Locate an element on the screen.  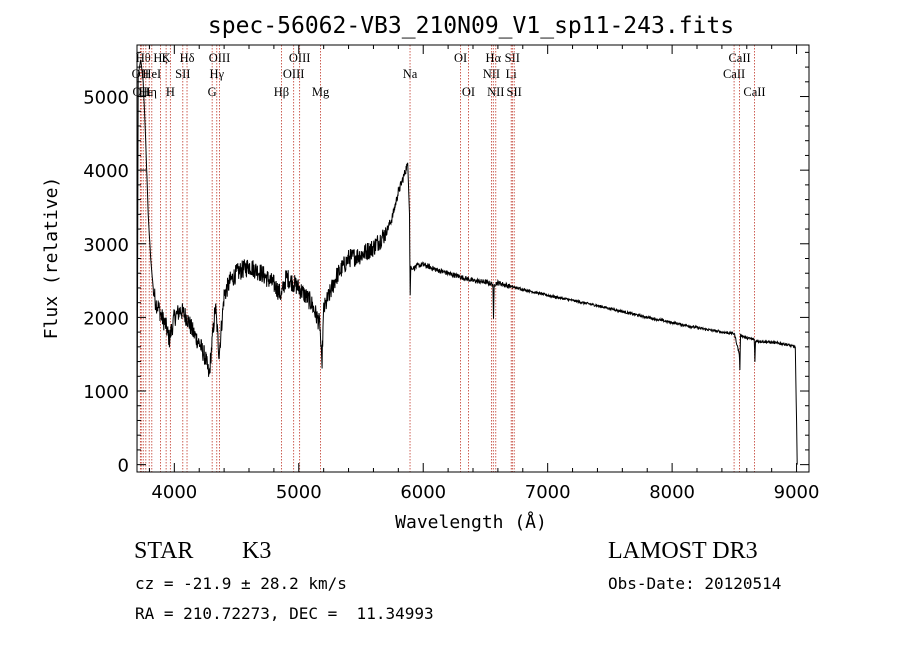
y-axis-label: Flux (relative) is located at coordinates (51, 258).